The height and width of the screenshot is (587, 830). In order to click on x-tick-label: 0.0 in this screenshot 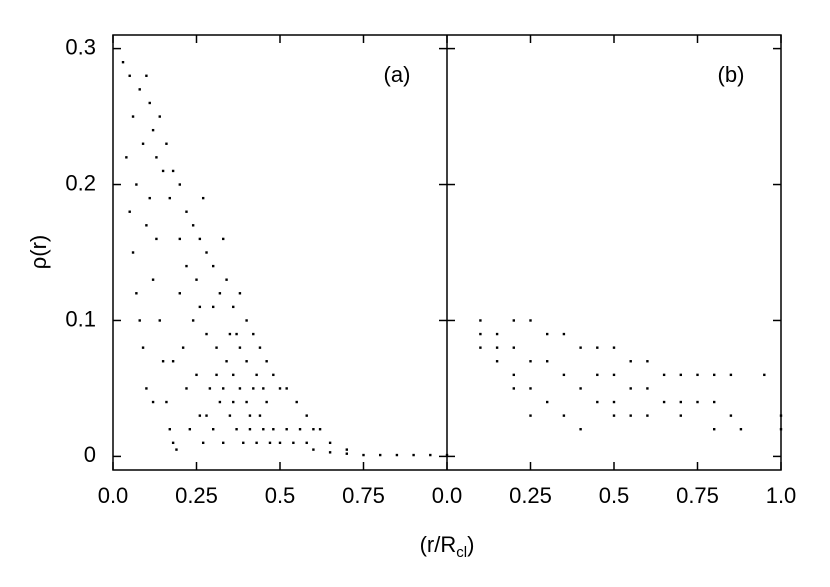, I will do `click(447, 495)`.